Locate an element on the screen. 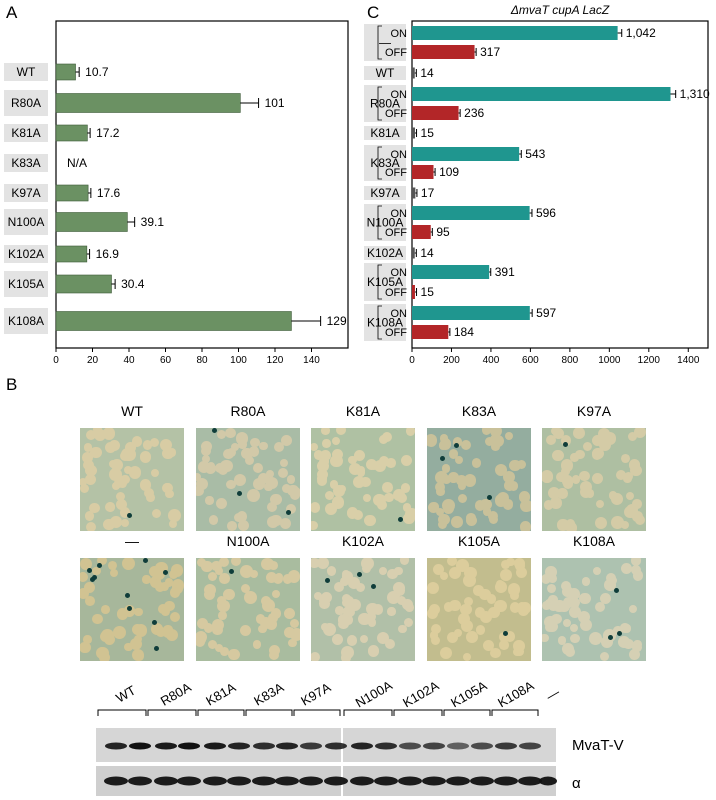 This screenshot has width=716, height=800. category-box is located at coordinates (26, 72).